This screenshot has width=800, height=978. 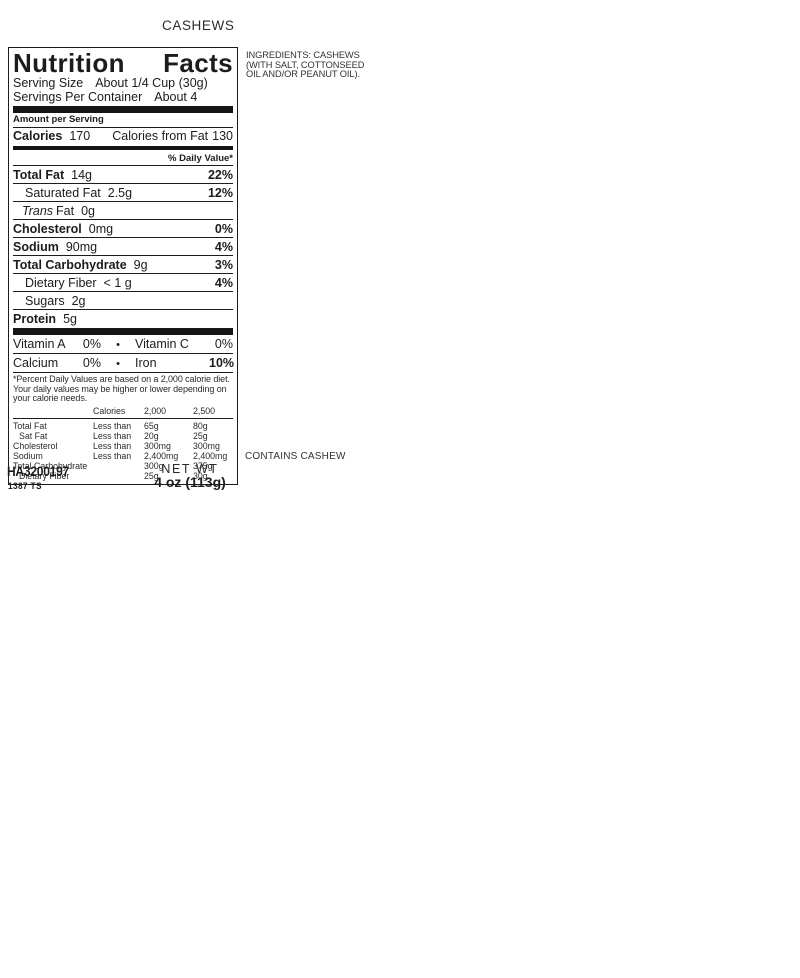 I want to click on fn-v2500: 375g, so click(x=203, y=465).